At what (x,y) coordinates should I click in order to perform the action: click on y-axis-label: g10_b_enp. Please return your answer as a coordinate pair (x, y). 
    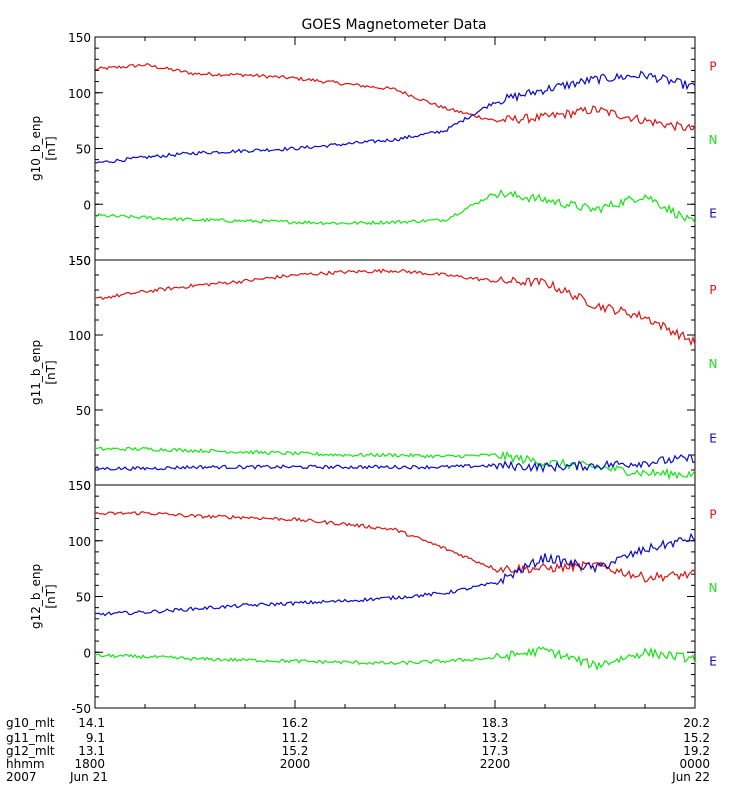
    Looking at the image, I should click on (36, 148).